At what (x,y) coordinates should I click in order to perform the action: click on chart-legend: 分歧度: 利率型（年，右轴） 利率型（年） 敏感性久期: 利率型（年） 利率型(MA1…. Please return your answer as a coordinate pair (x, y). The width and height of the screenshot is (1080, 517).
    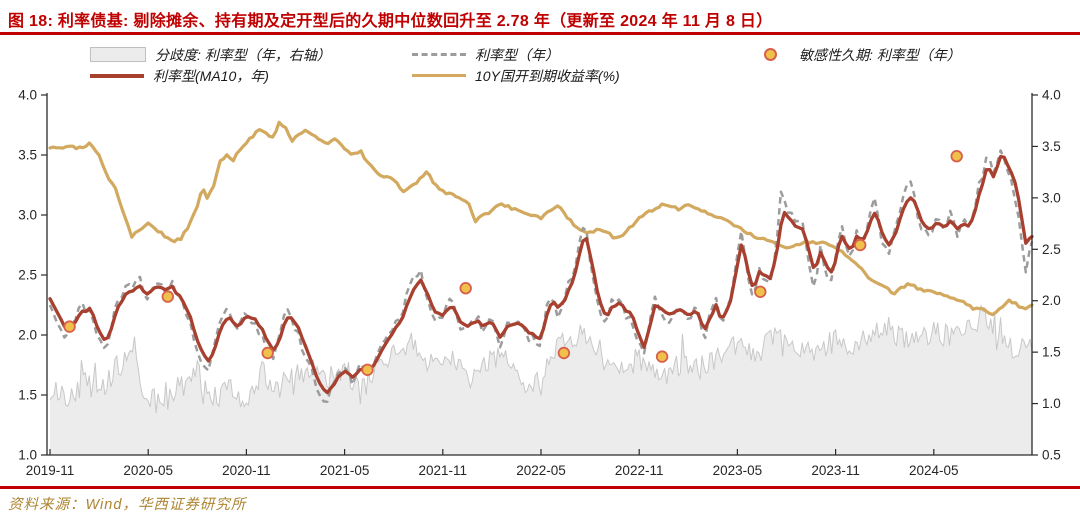
    Looking at the image, I should click on (580, 66).